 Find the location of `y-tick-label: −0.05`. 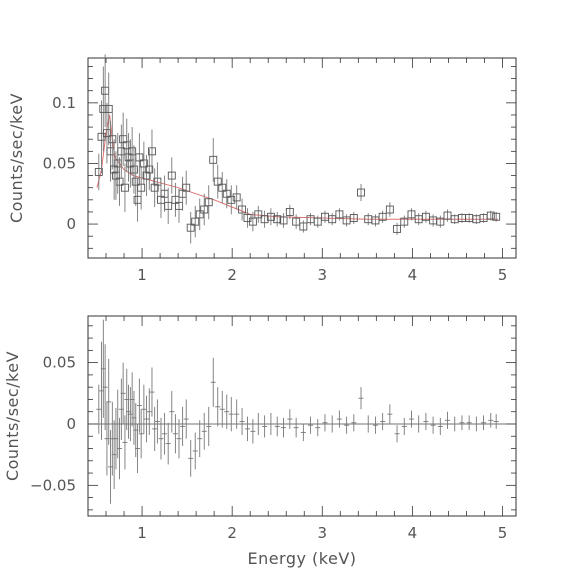

y-tick-label: −0.05 is located at coordinates (53, 485).